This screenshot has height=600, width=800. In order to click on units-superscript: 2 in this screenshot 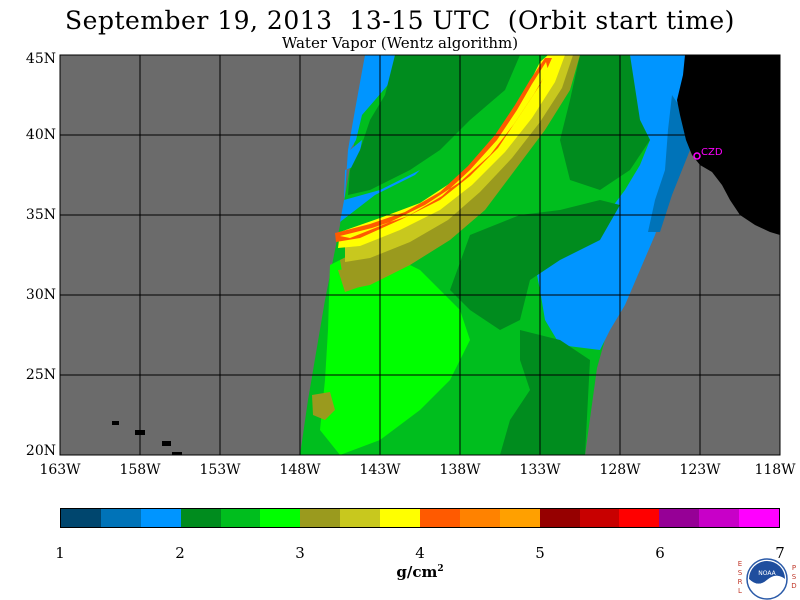, I will do `click(440, 569)`.